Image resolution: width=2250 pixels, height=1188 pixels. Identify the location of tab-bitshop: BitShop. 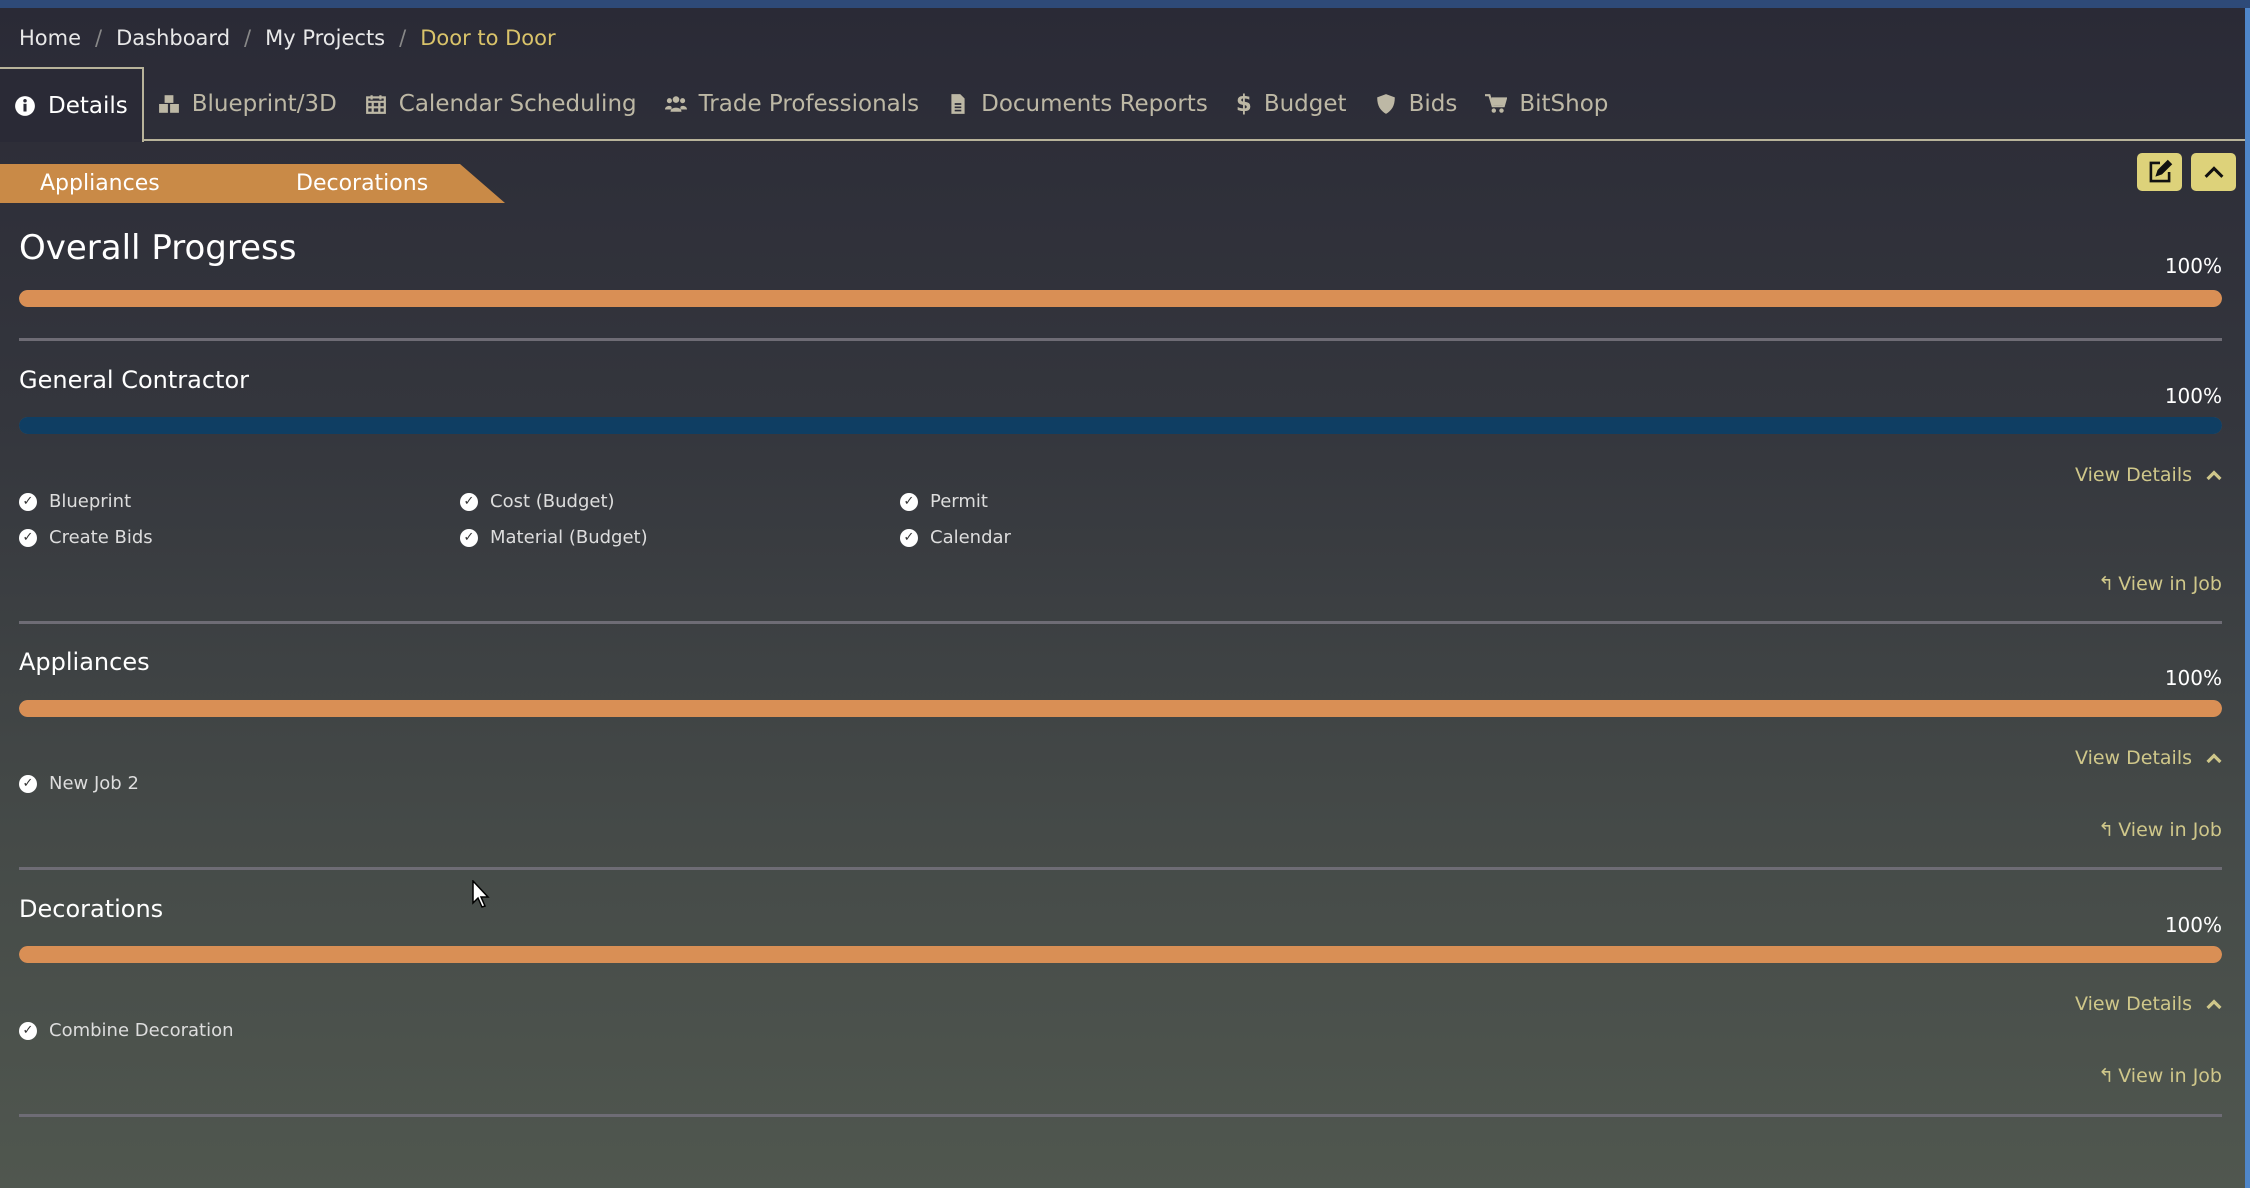
(1546, 103).